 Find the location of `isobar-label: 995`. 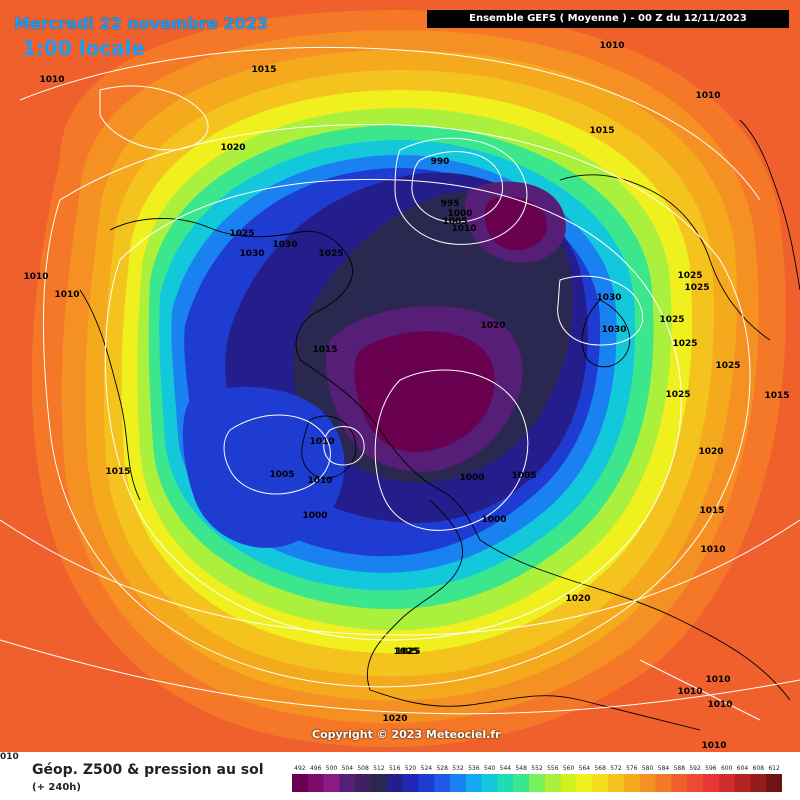

isobar-label: 995 is located at coordinates (450, 204).